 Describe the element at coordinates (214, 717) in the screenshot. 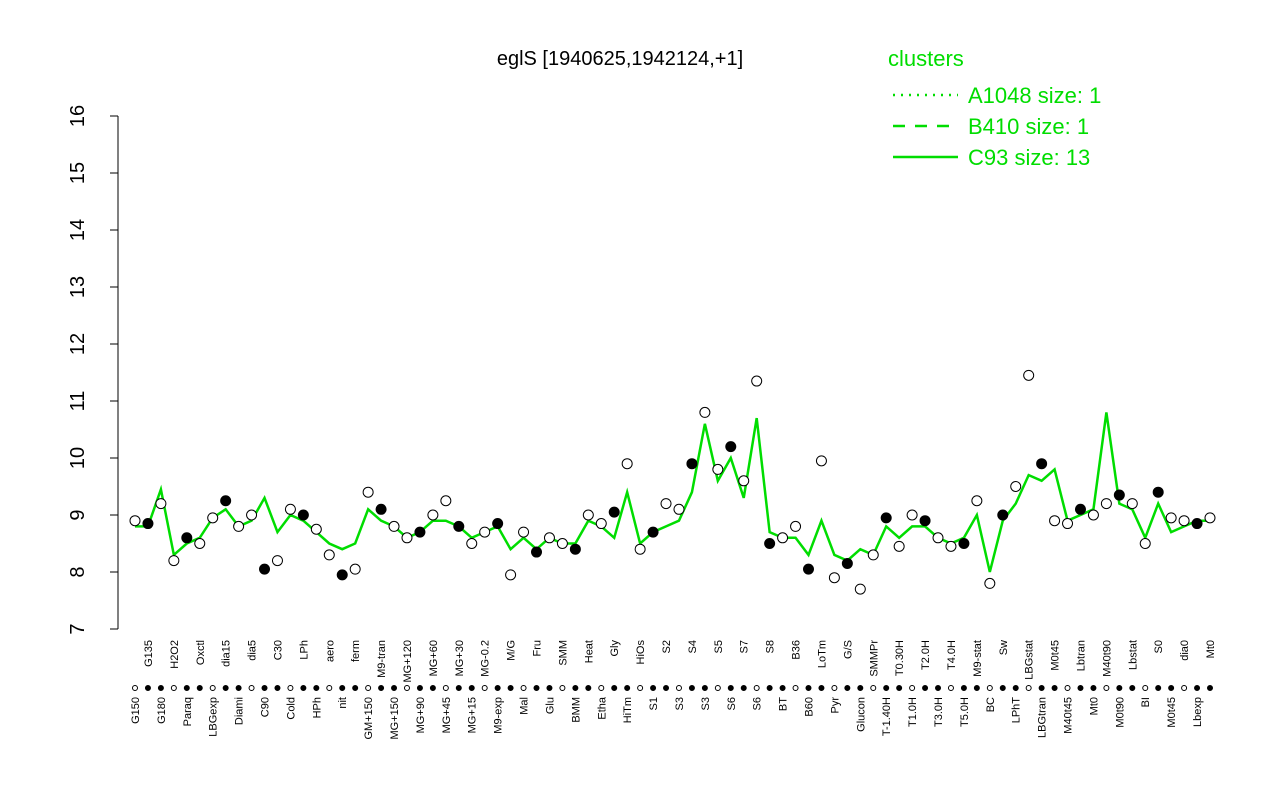

I see `x-tick-label: LBGexp` at that location.